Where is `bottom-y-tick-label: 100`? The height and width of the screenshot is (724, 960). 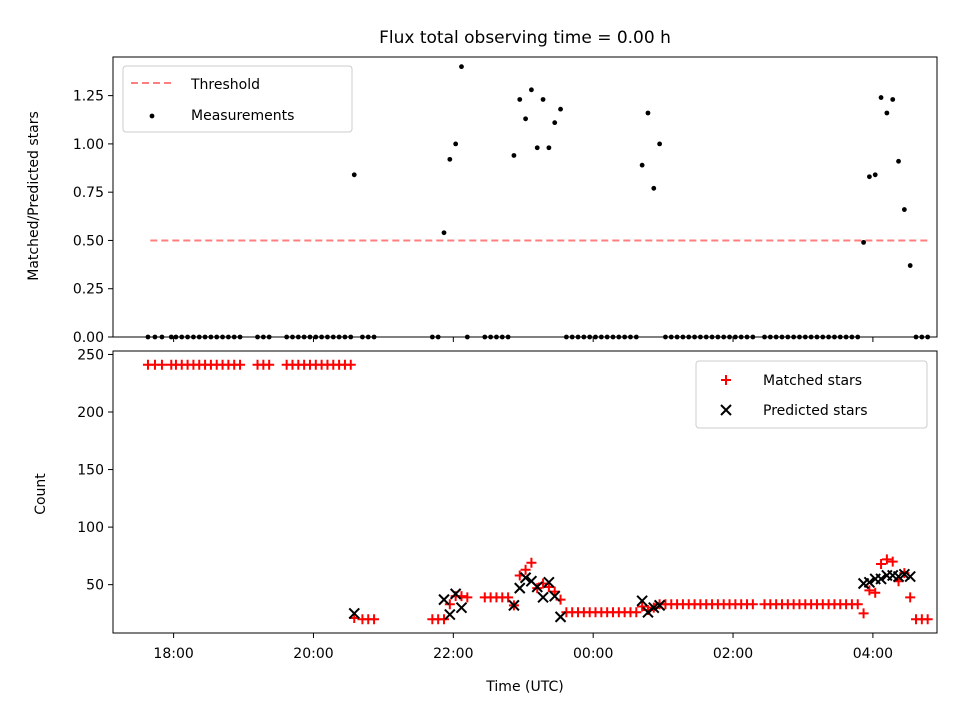 bottom-y-tick-label: 100 is located at coordinates (90, 528).